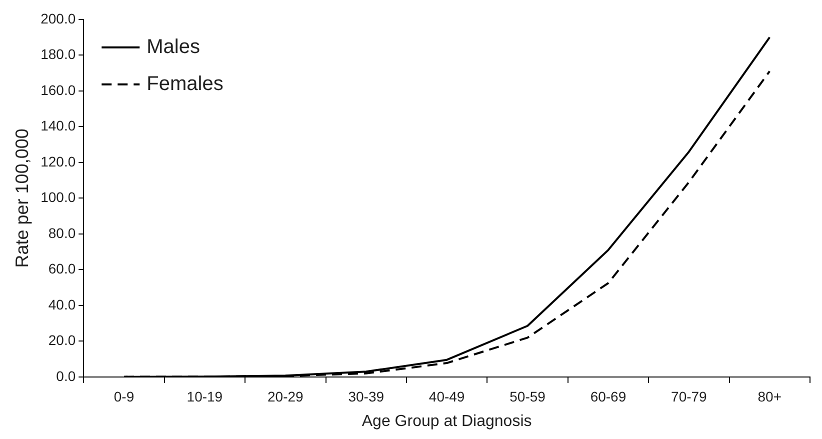  What do you see at coordinates (173, 47) in the screenshot?
I see `legend-label: Males` at bounding box center [173, 47].